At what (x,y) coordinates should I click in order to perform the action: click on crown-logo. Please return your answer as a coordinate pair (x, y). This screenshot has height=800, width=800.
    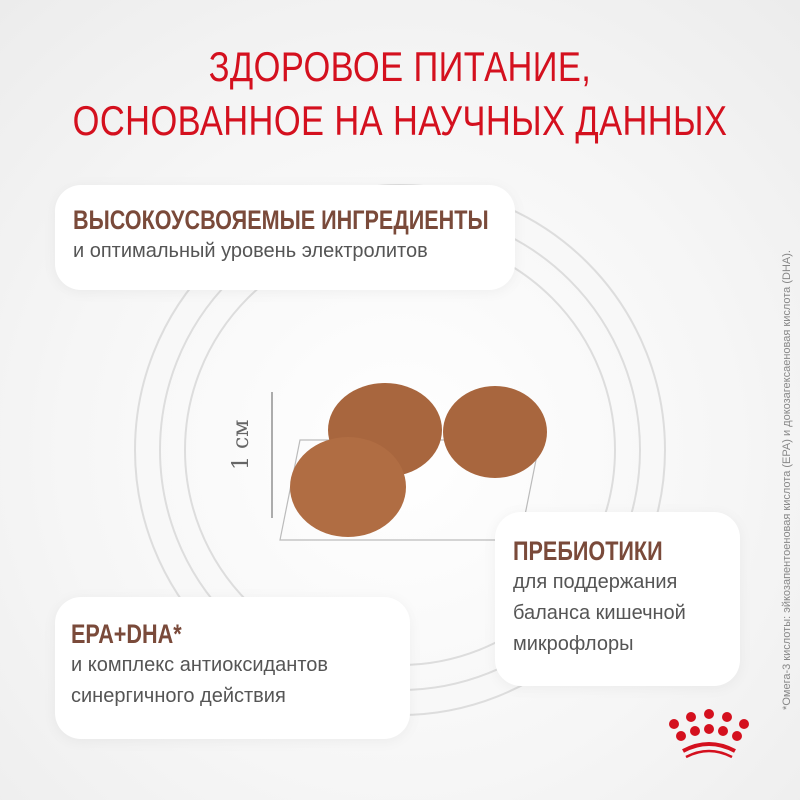
    Looking at the image, I should click on (709, 734).